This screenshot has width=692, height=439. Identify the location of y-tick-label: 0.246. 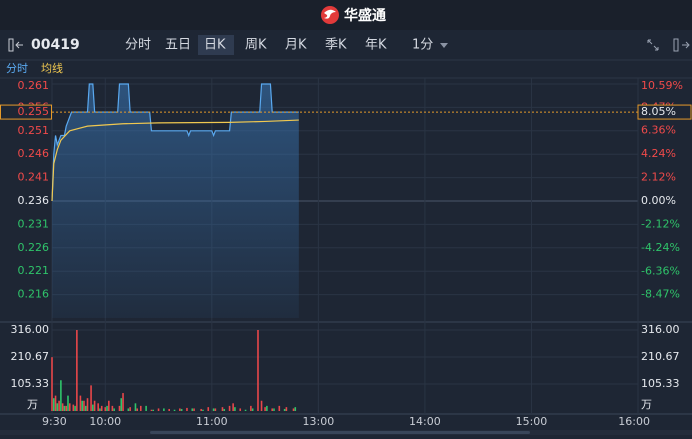
(34, 153).